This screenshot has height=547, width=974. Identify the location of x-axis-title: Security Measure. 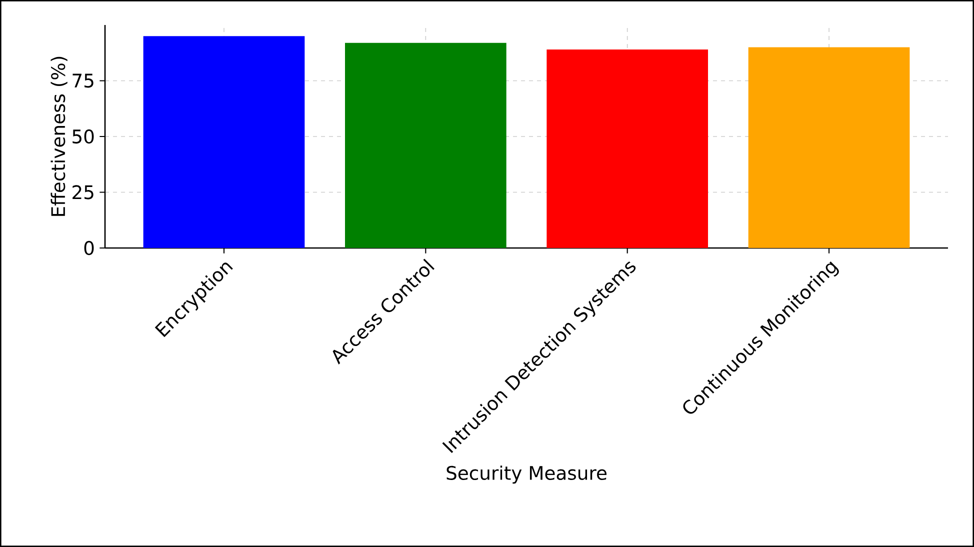
(526, 475).